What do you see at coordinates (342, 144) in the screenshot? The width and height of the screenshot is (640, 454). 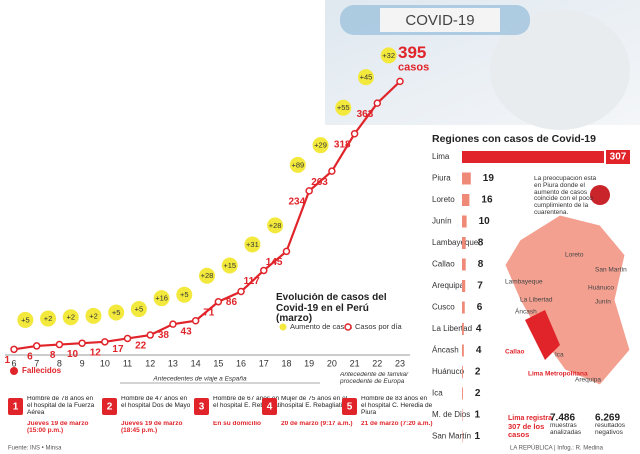 I see `case-label: 318` at bounding box center [342, 144].